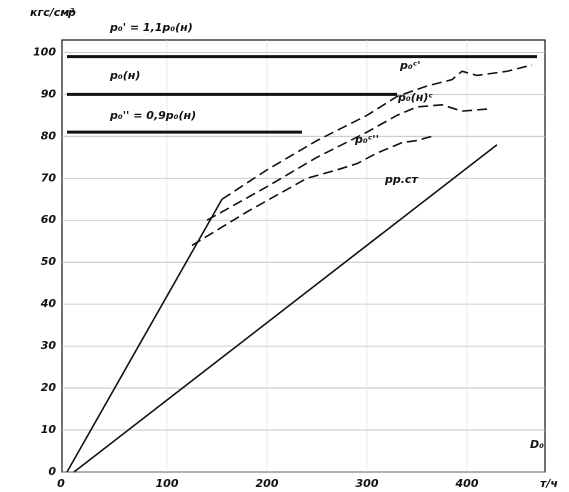 Image resolution: width=569 pixels, height=492 pixels. What do you see at coordinates (71, 12) in the screenshot?
I see `y-label: p` at bounding box center [71, 12].